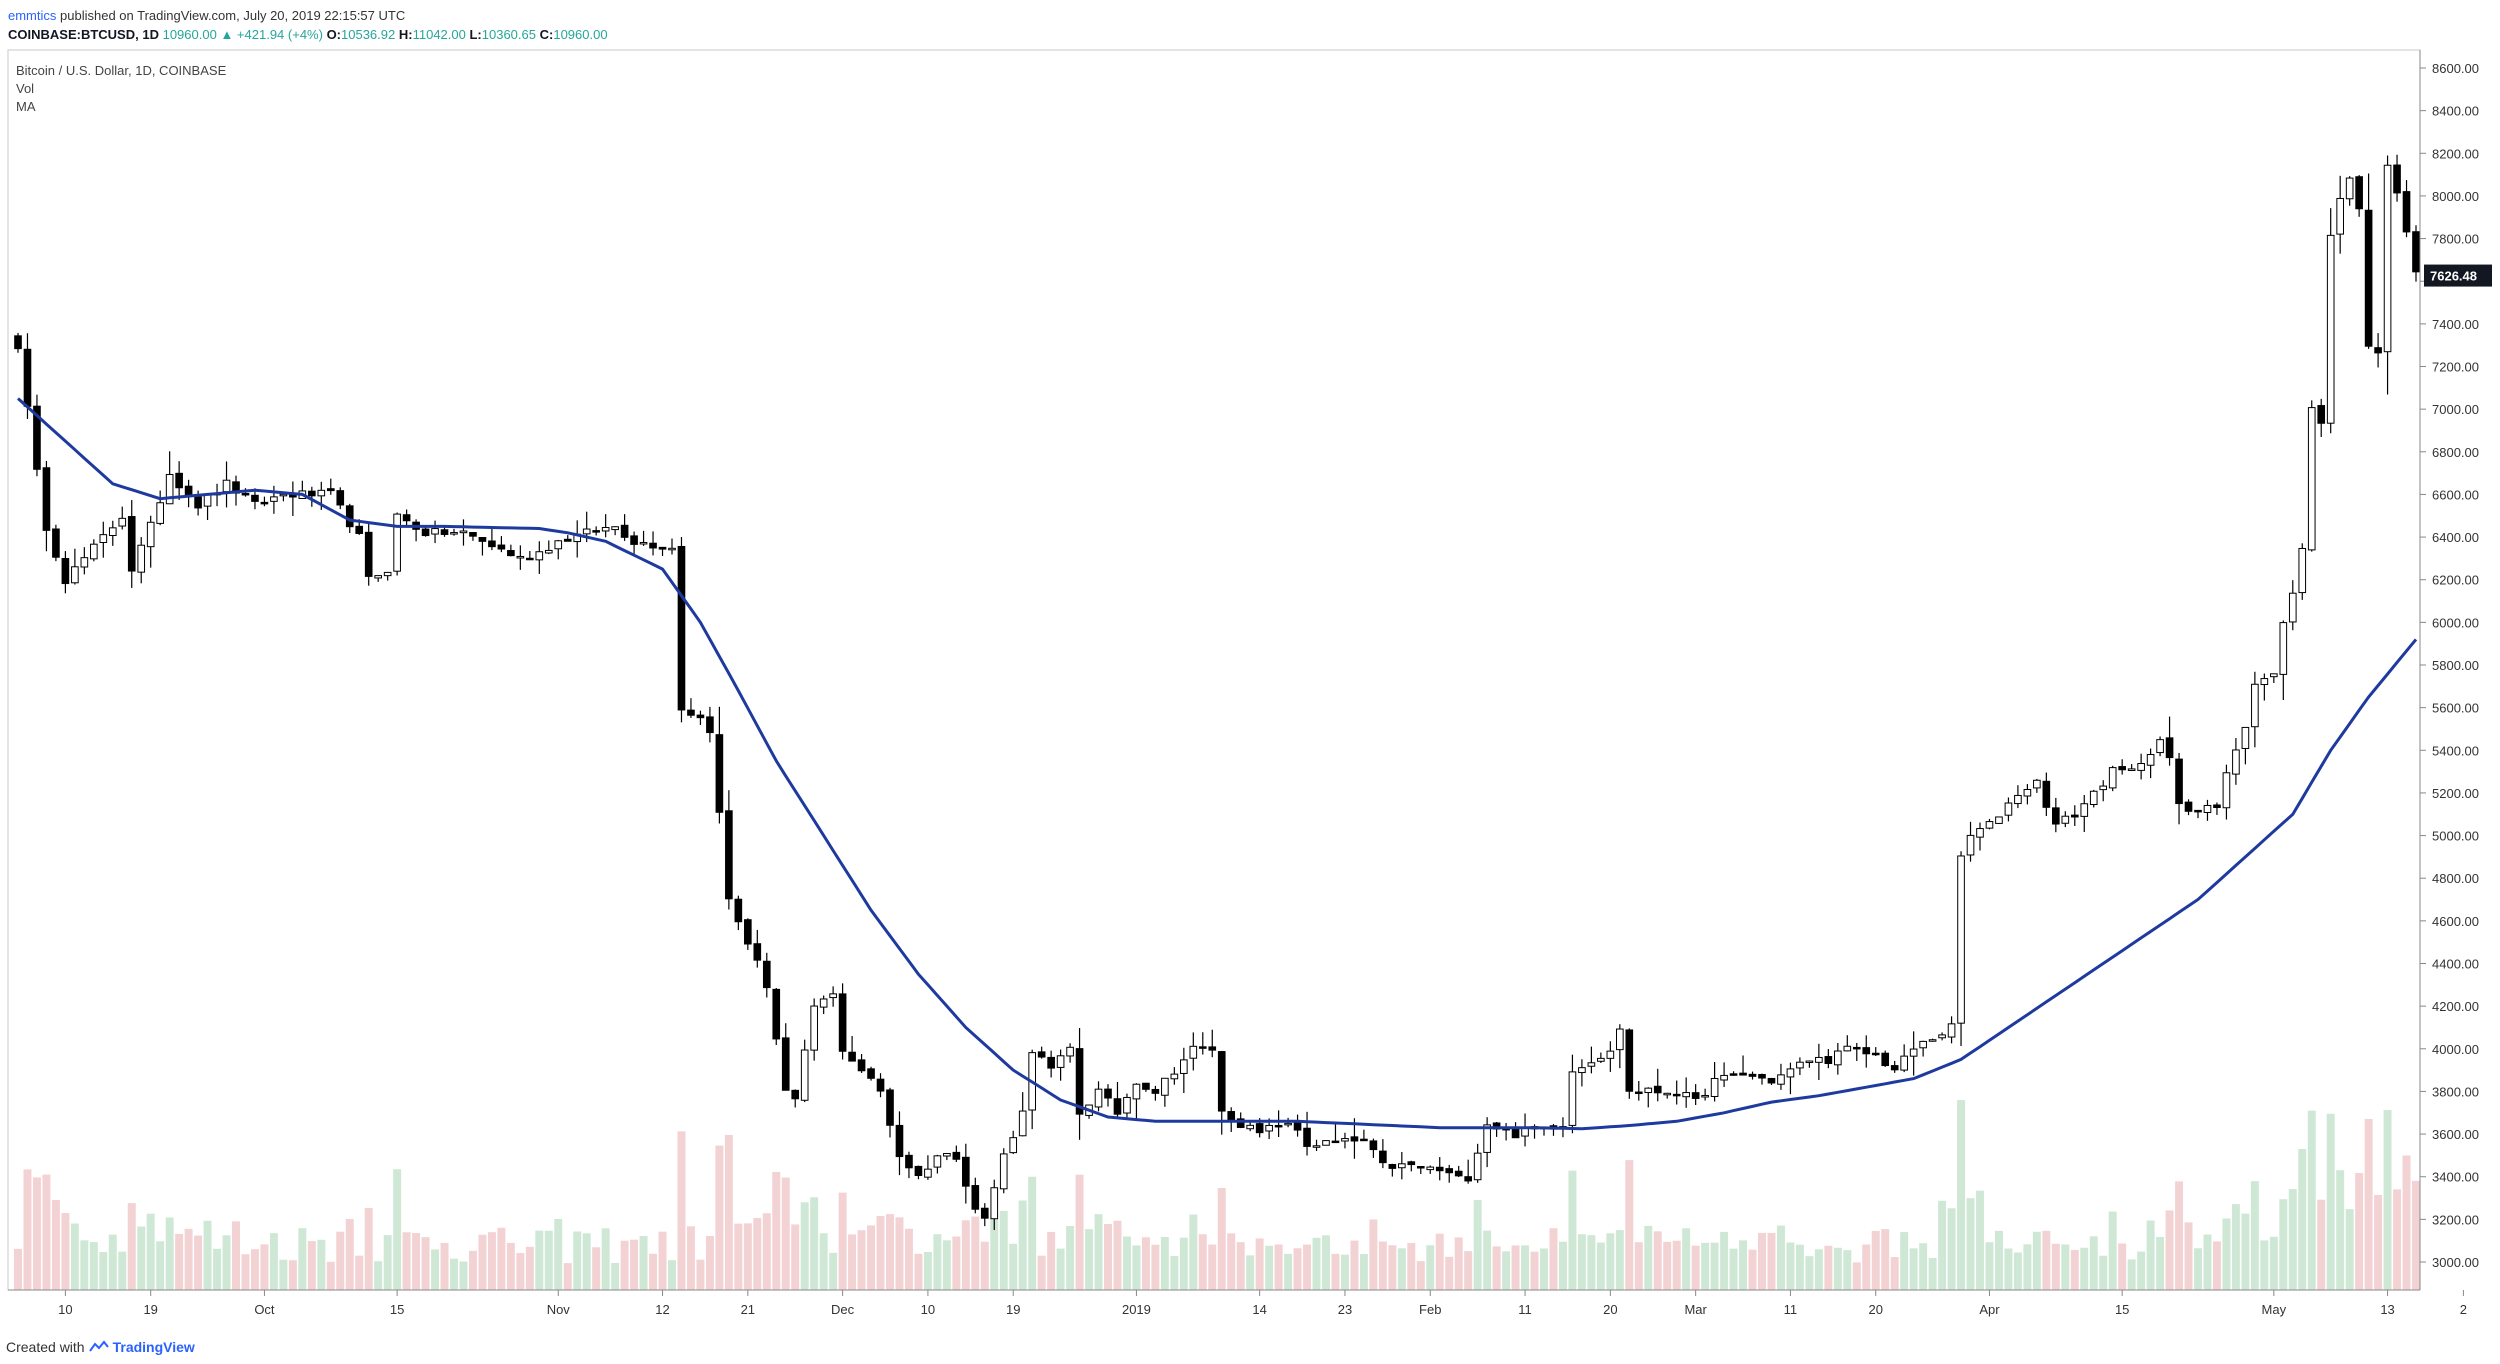 The height and width of the screenshot is (1364, 2500). Describe the element at coordinates (1791, 1309) in the screenshot. I see `time-tick-label: 11` at that location.